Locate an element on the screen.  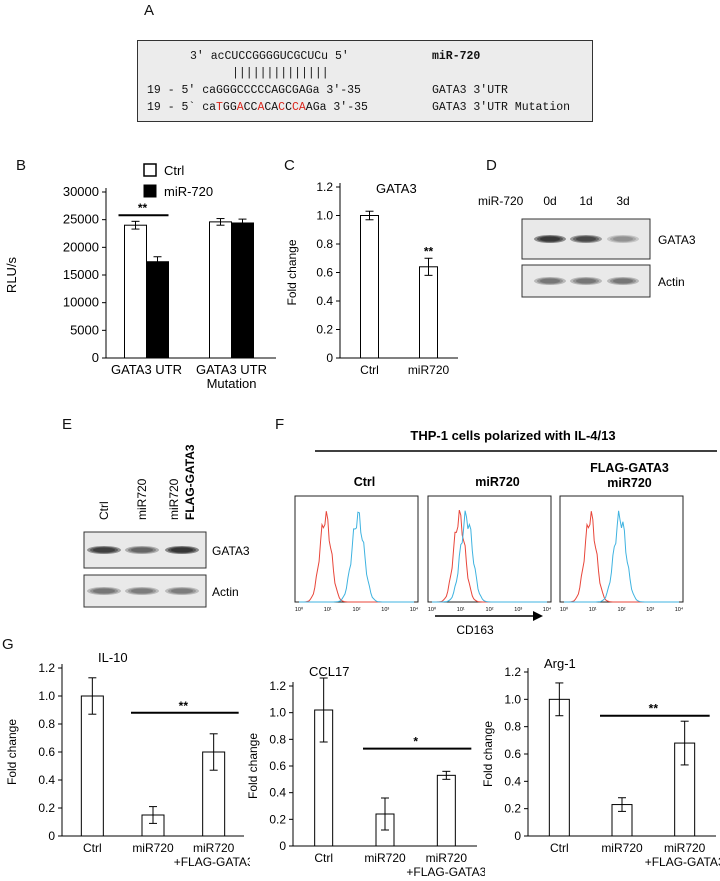
mutated-base: CA is located at coordinates (298, 107).